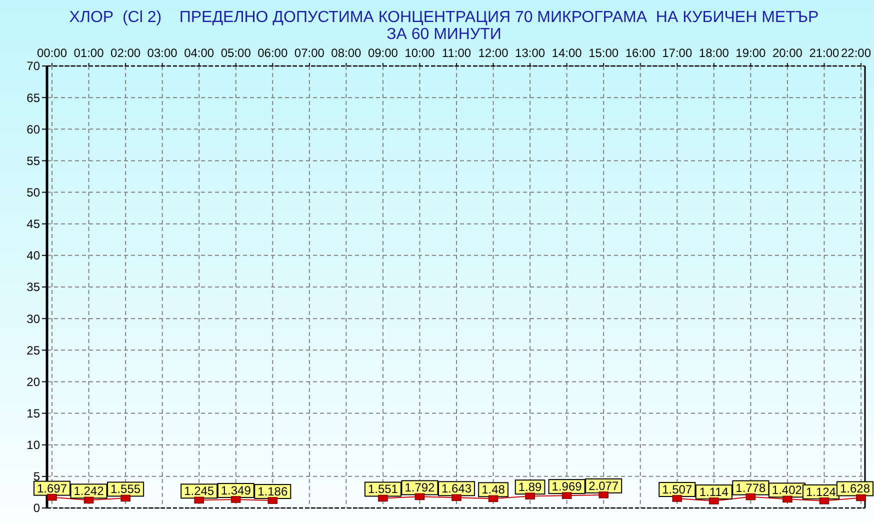 Image resolution: width=874 pixels, height=529 pixels. I want to click on data-label: 1.778, so click(751, 487).